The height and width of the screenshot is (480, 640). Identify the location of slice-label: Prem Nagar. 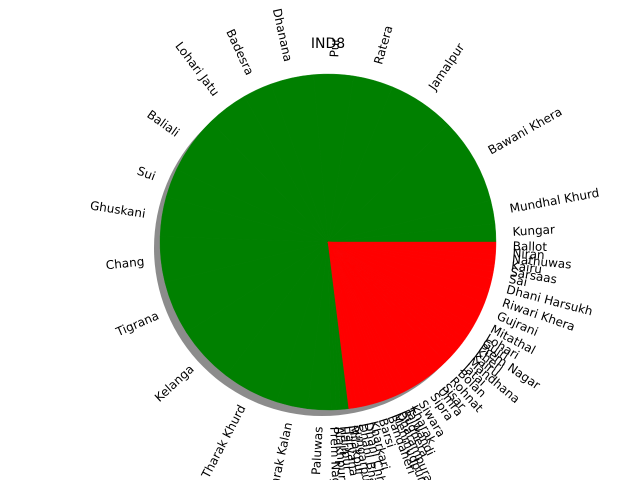
(335, 453).